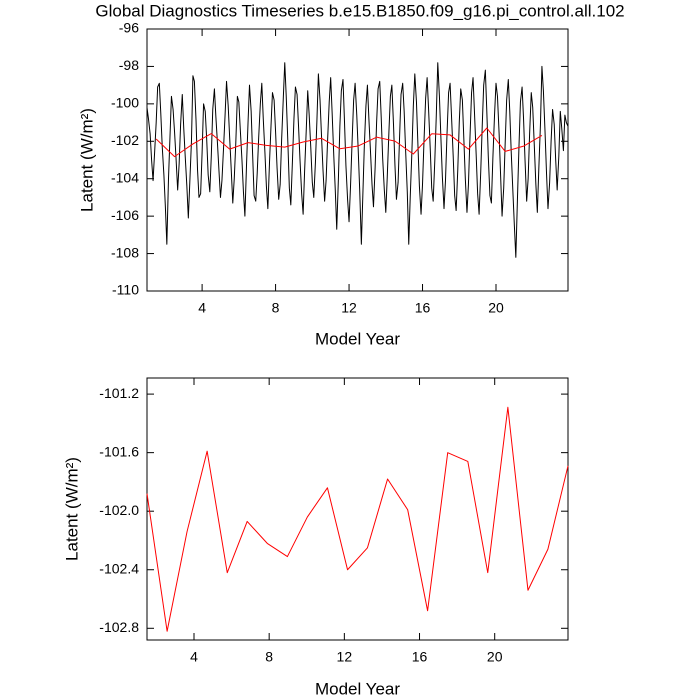 This screenshot has width=700, height=700. Describe the element at coordinates (119, 393) in the screenshot. I see `y-tick-label: -101.2` at that location.